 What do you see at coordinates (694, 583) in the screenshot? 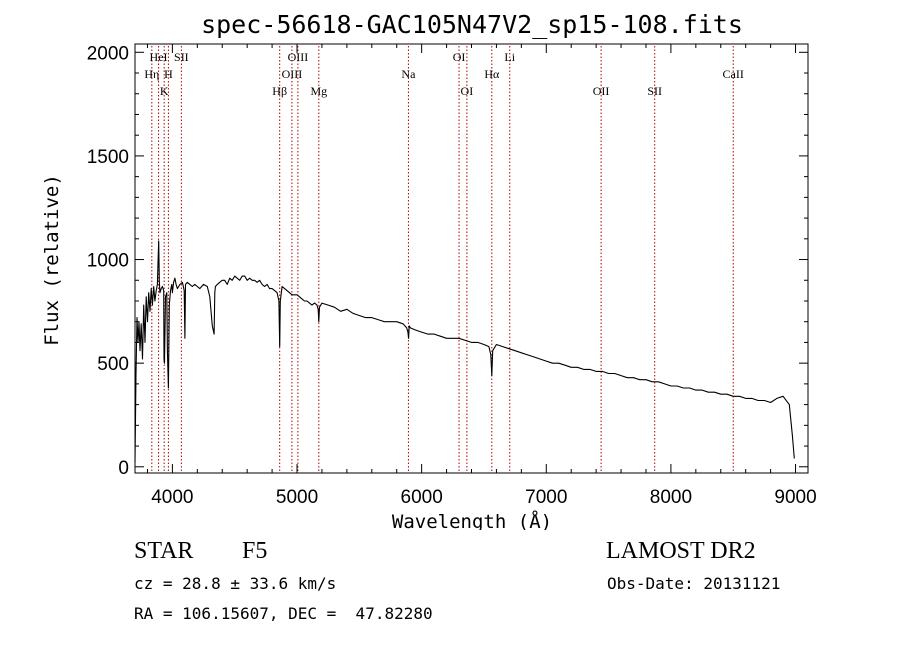
I see `obs-date: Obs-Date: 20131121` at bounding box center [694, 583].